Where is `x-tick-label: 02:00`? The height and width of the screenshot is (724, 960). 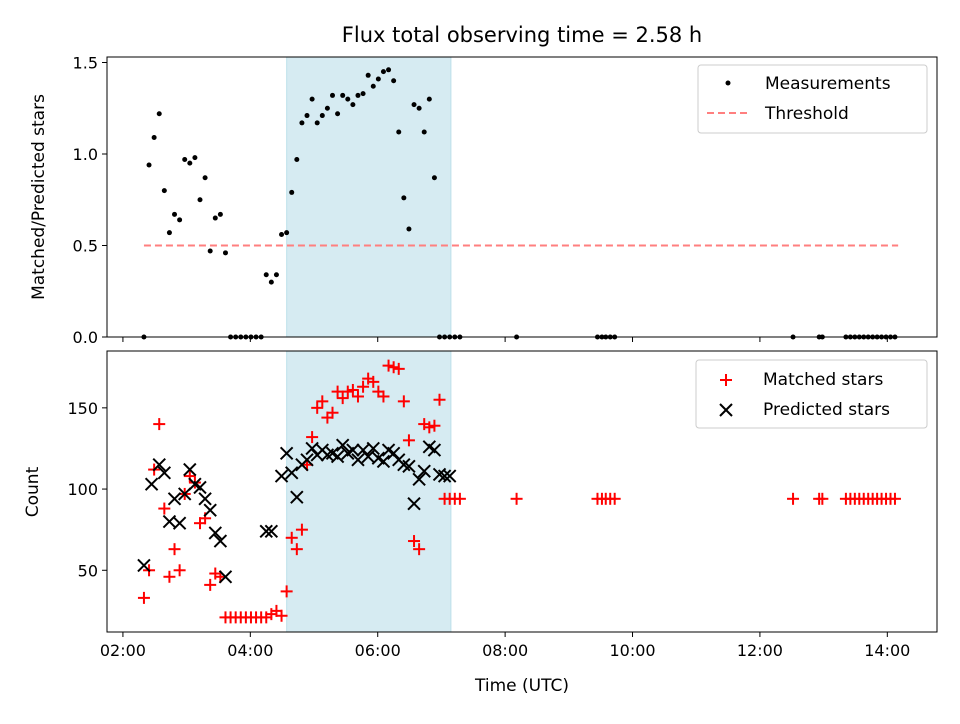 x-tick-label: 02:00 is located at coordinates (123, 650).